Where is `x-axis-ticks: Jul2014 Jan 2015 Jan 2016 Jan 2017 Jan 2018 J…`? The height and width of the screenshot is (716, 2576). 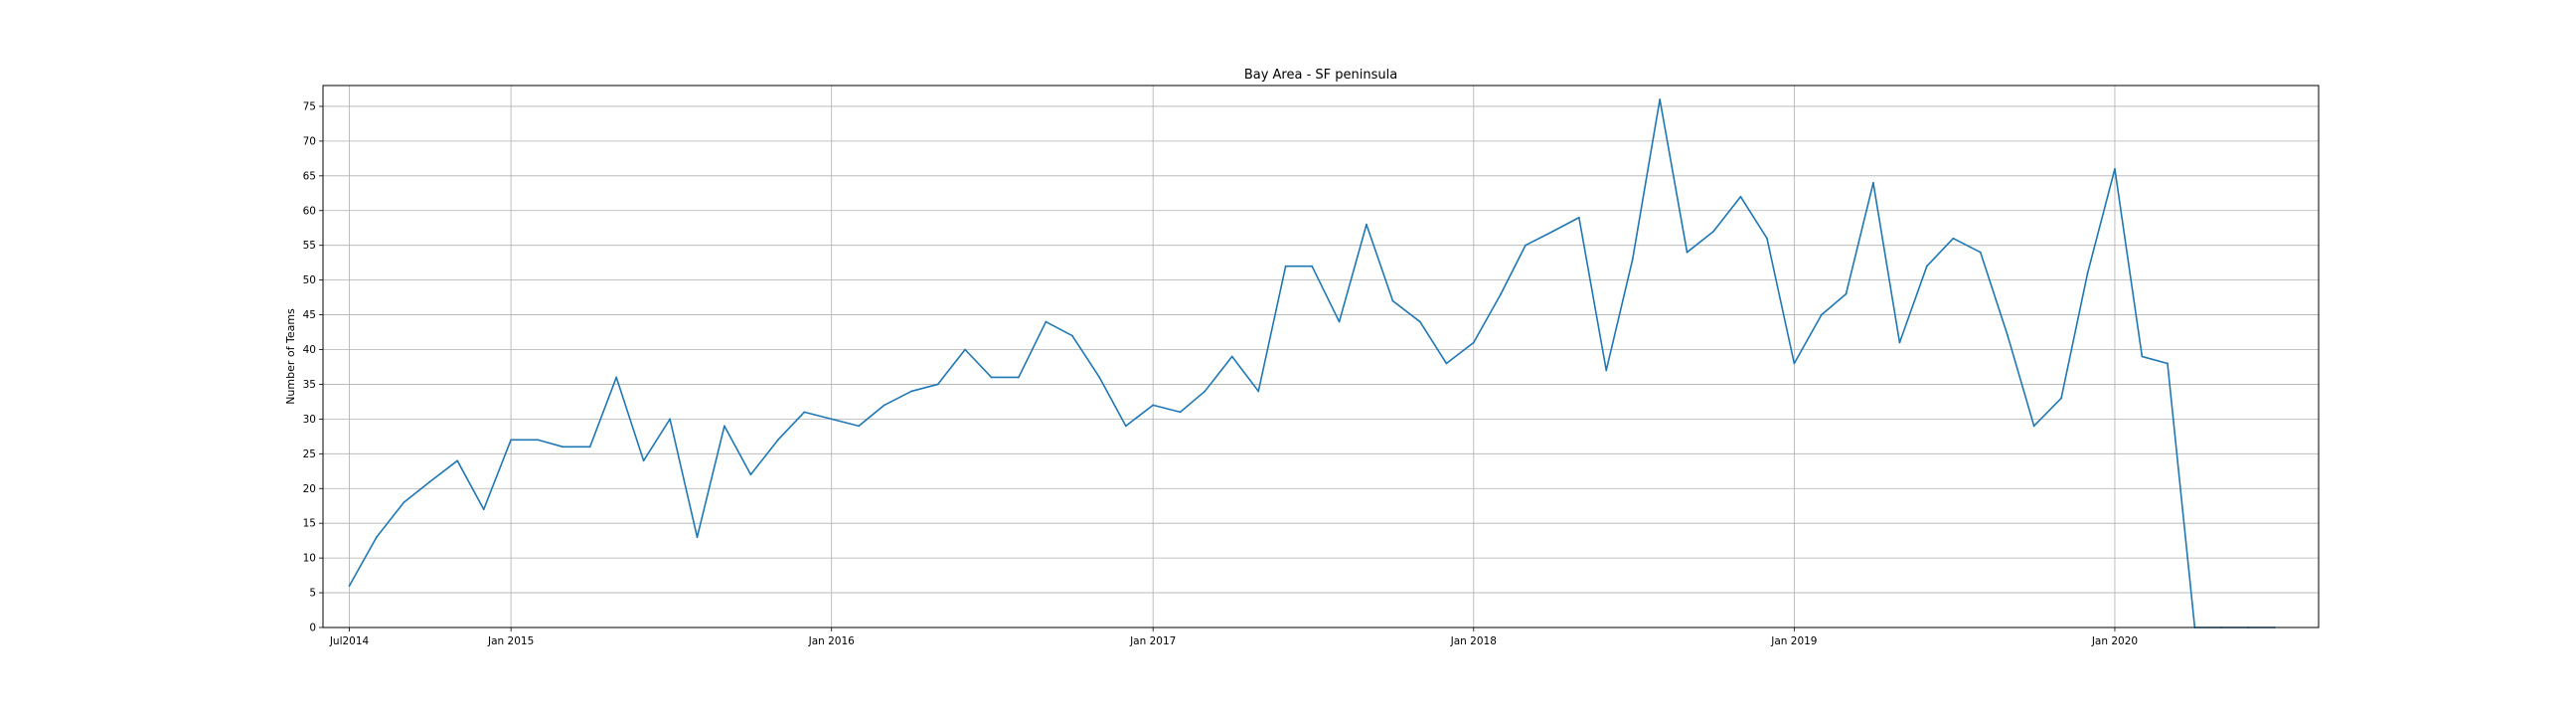
x-axis-ticks: Jul2014 Jan 2015 Jan 2016 Jan 2017 Jan 2018 J… is located at coordinates (1233, 637).